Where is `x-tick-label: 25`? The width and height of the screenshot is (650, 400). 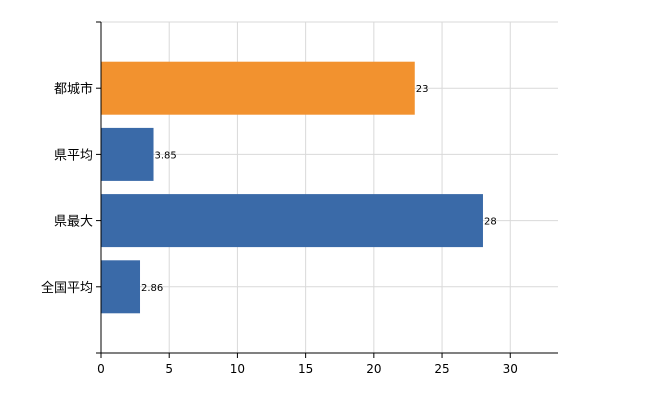
x-tick-label: 25 is located at coordinates (441, 369).